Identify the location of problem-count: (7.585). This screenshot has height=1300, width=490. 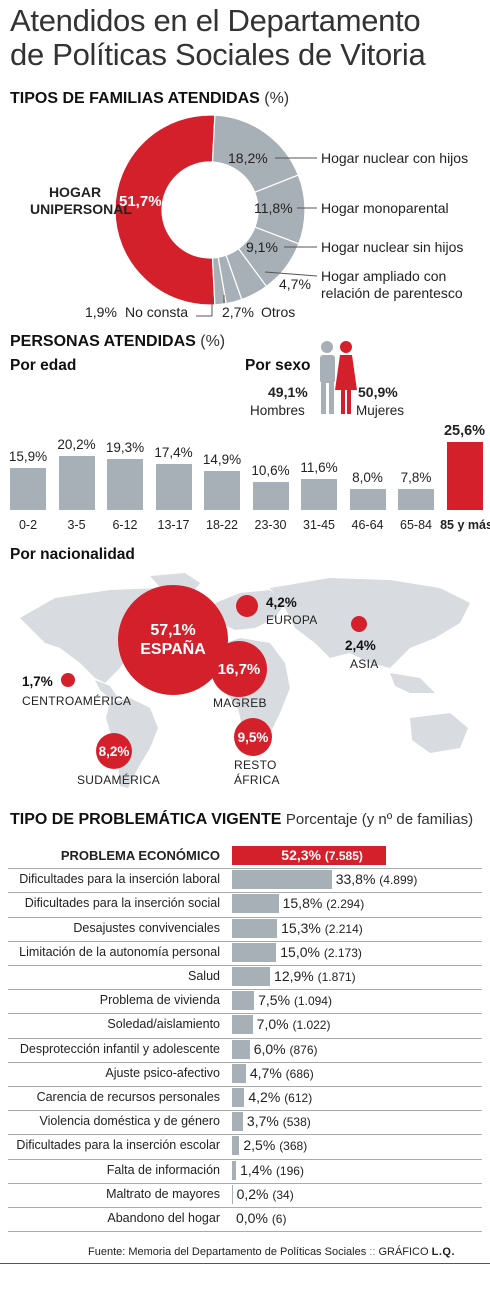
(343, 856).